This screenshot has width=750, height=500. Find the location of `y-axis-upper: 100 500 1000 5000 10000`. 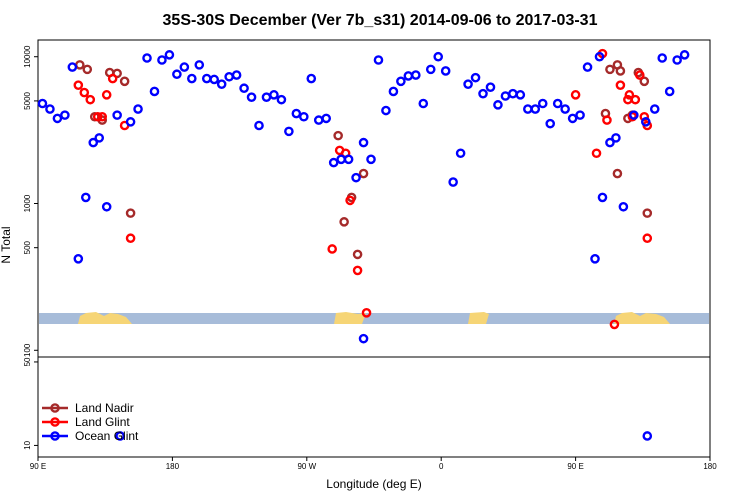

y-axis-upper: 100 500 1000 5000 10000 is located at coordinates (30, 201).